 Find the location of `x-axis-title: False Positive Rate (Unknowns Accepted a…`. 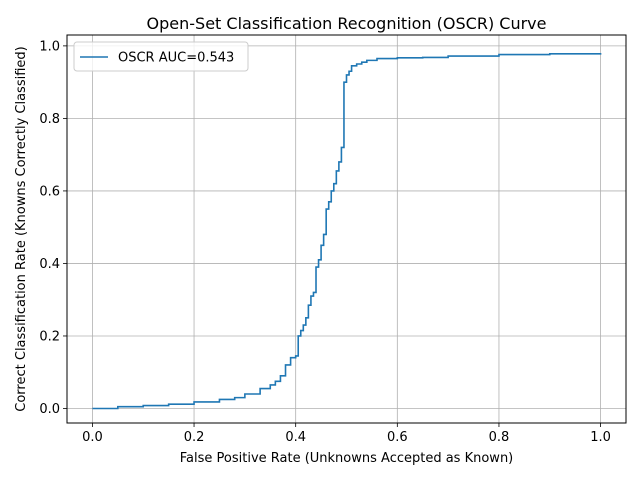

x-axis-title: False Positive Rate (Unknowns Accepted a… is located at coordinates (347, 458).